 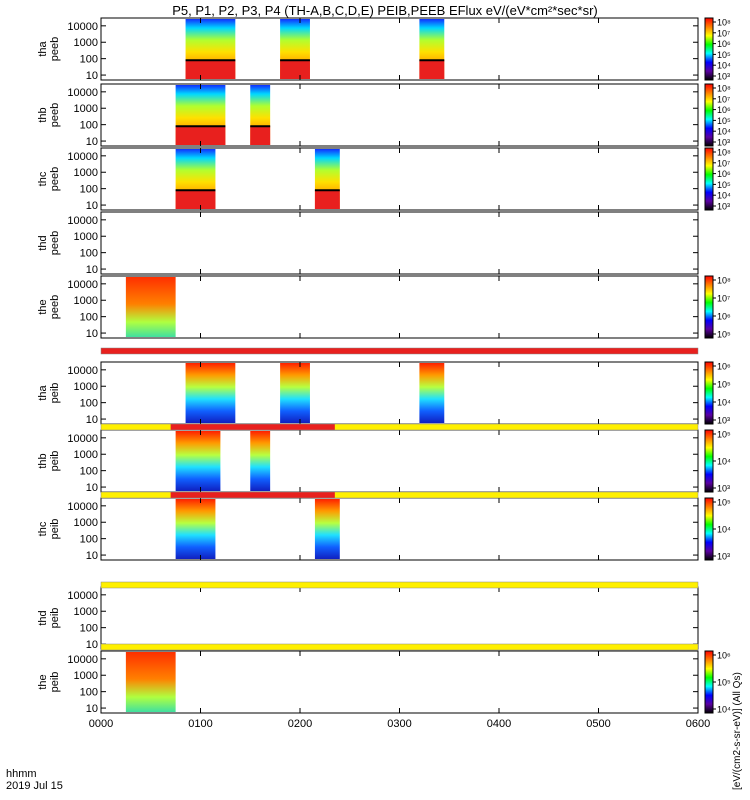 What do you see at coordinates (200, 724) in the screenshot?
I see `x-tick-label: 0100` at bounding box center [200, 724].